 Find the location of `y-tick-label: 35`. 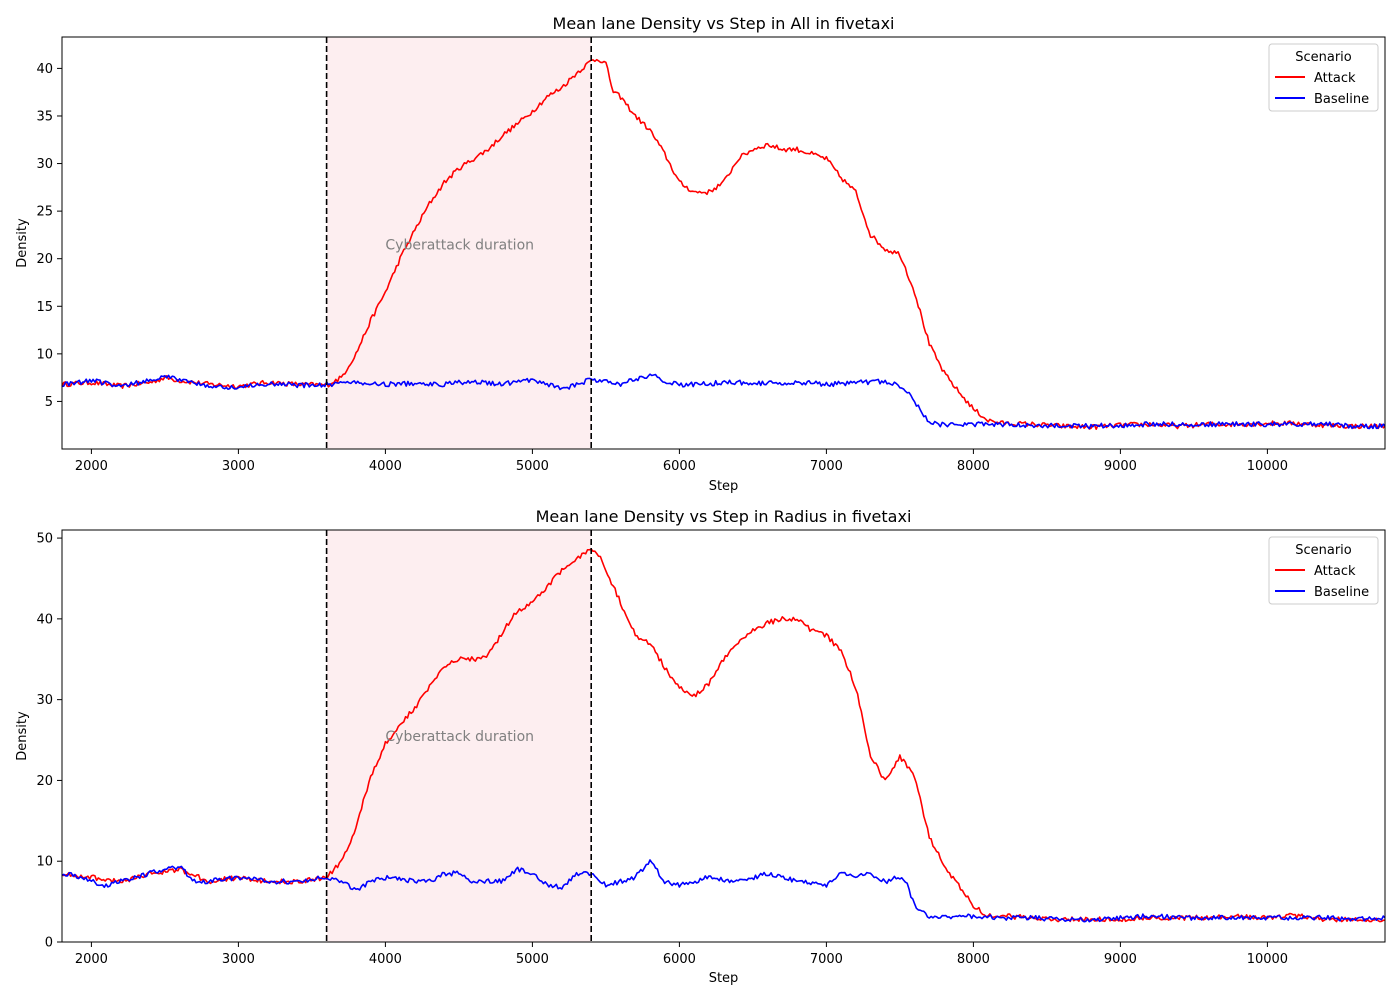

y-tick-label: 35 is located at coordinates (44, 116).